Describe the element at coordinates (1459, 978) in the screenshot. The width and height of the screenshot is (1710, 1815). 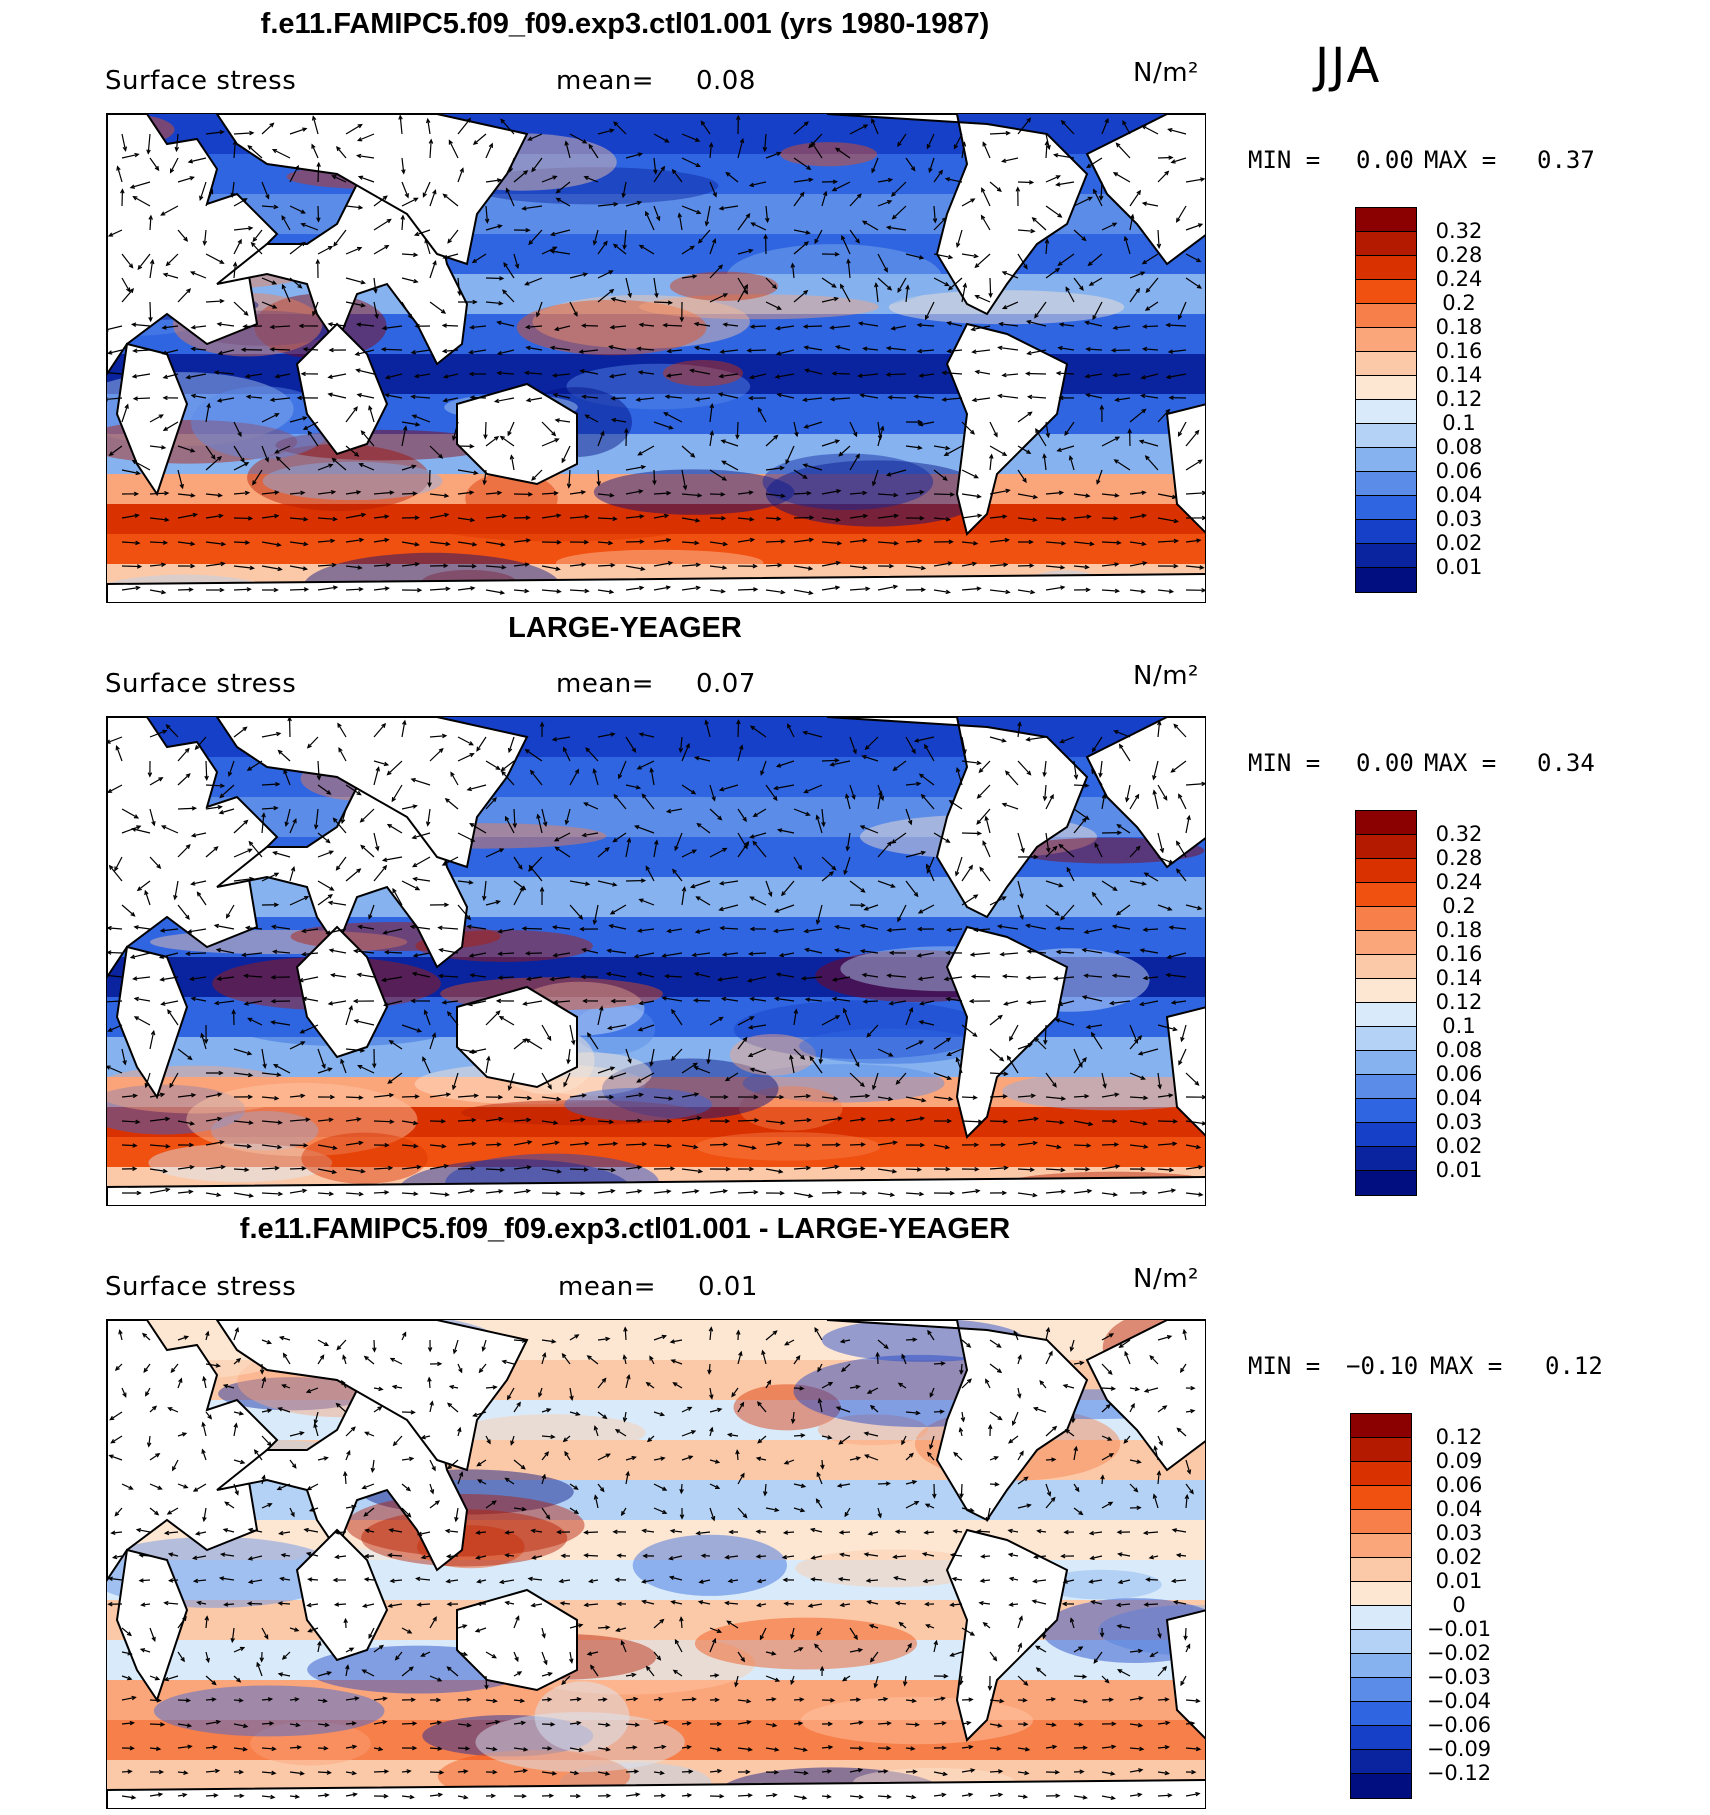
I see `colorbar-tick-label: 0.14` at that location.